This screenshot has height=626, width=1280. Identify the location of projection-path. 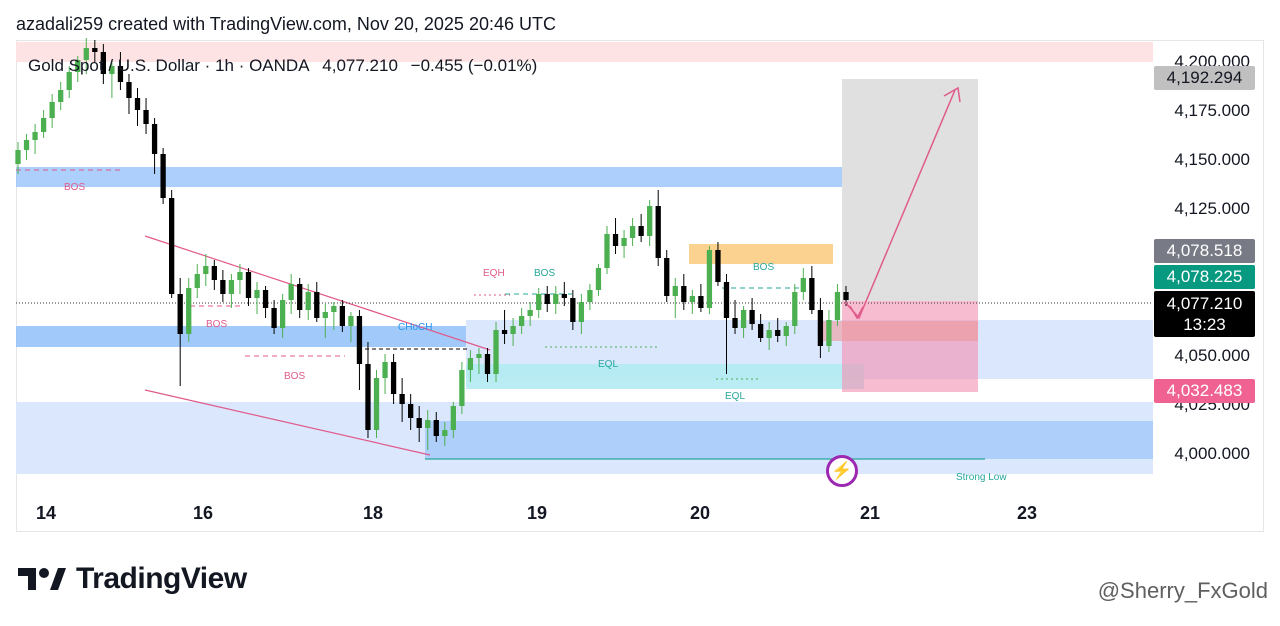
(900, 204).